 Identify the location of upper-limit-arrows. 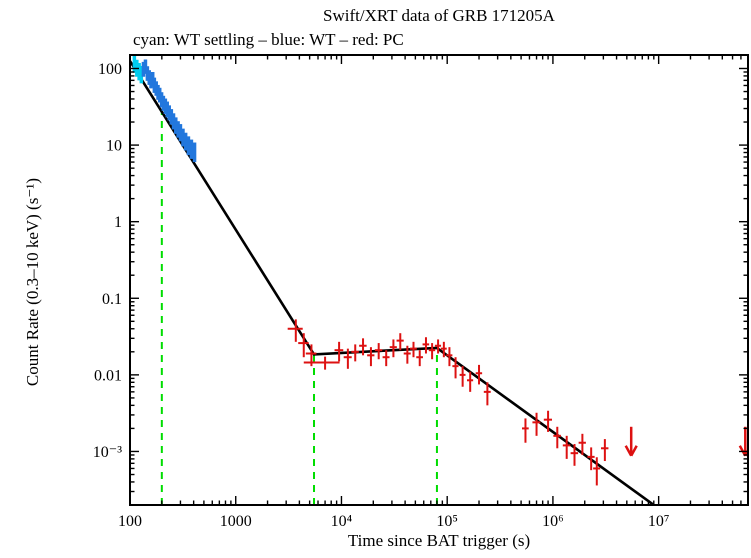
(686, 441).